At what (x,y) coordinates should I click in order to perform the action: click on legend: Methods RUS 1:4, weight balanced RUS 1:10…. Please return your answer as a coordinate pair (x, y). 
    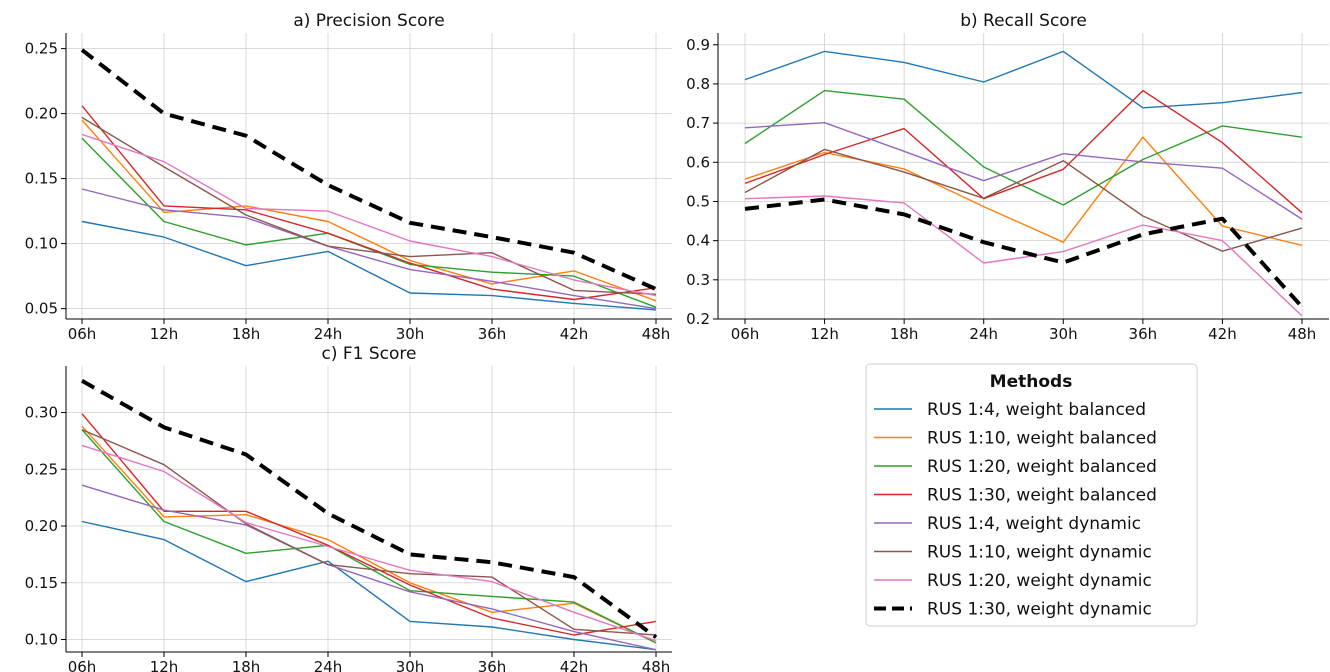
    Looking at the image, I should click on (1031, 495).